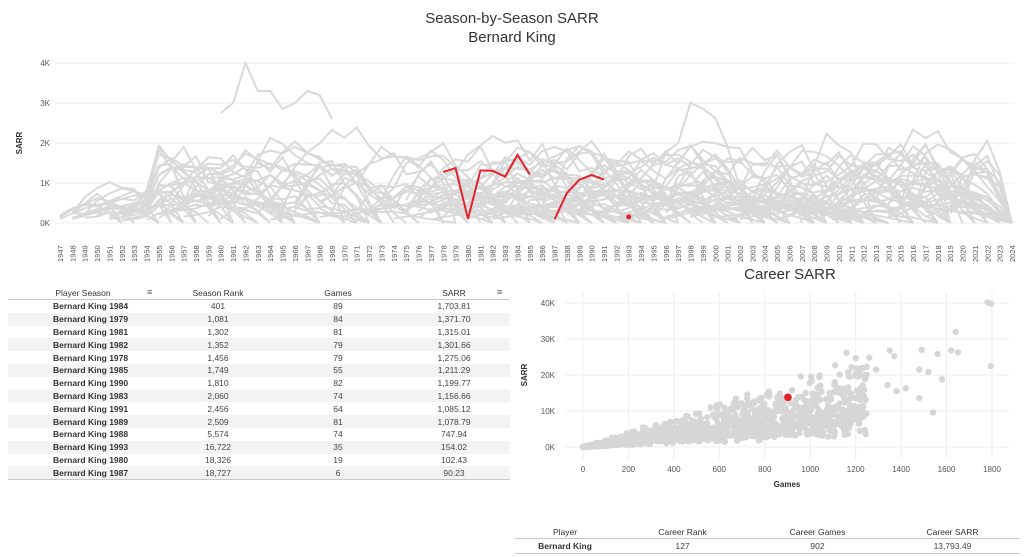 This screenshot has width=1024, height=557. What do you see at coordinates (454, 293) in the screenshot?
I see `col-sarr: SARR` at bounding box center [454, 293].